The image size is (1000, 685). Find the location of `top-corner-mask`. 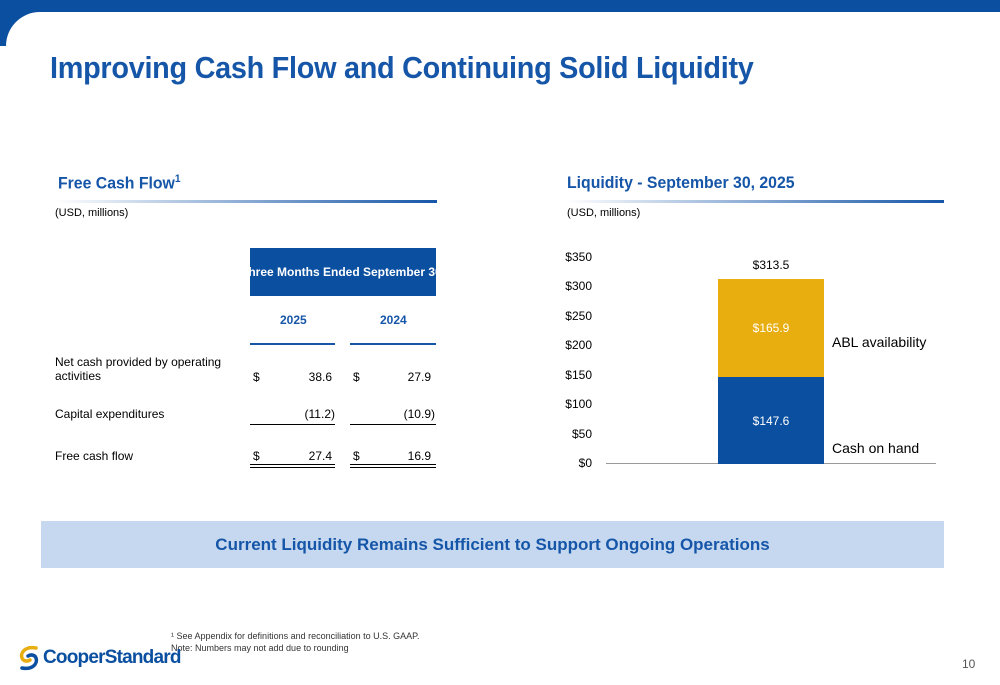

top-corner-mask is located at coordinates (36, 42).